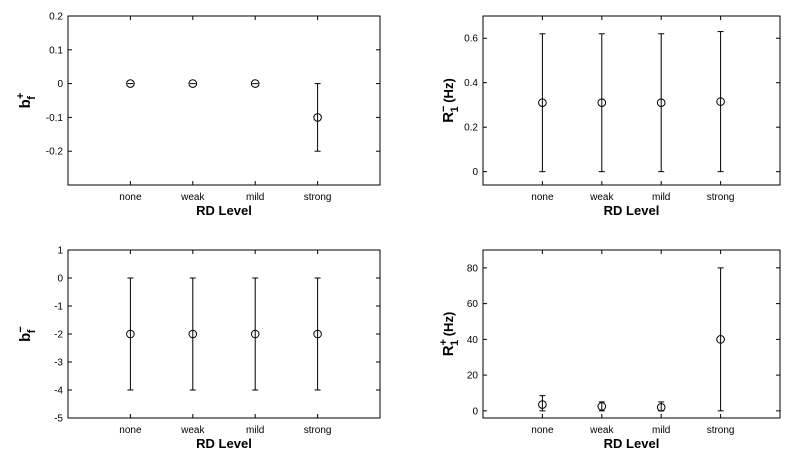 This screenshot has height=450, width=785. I want to click on y-tick-label: 60, so click(473, 304).